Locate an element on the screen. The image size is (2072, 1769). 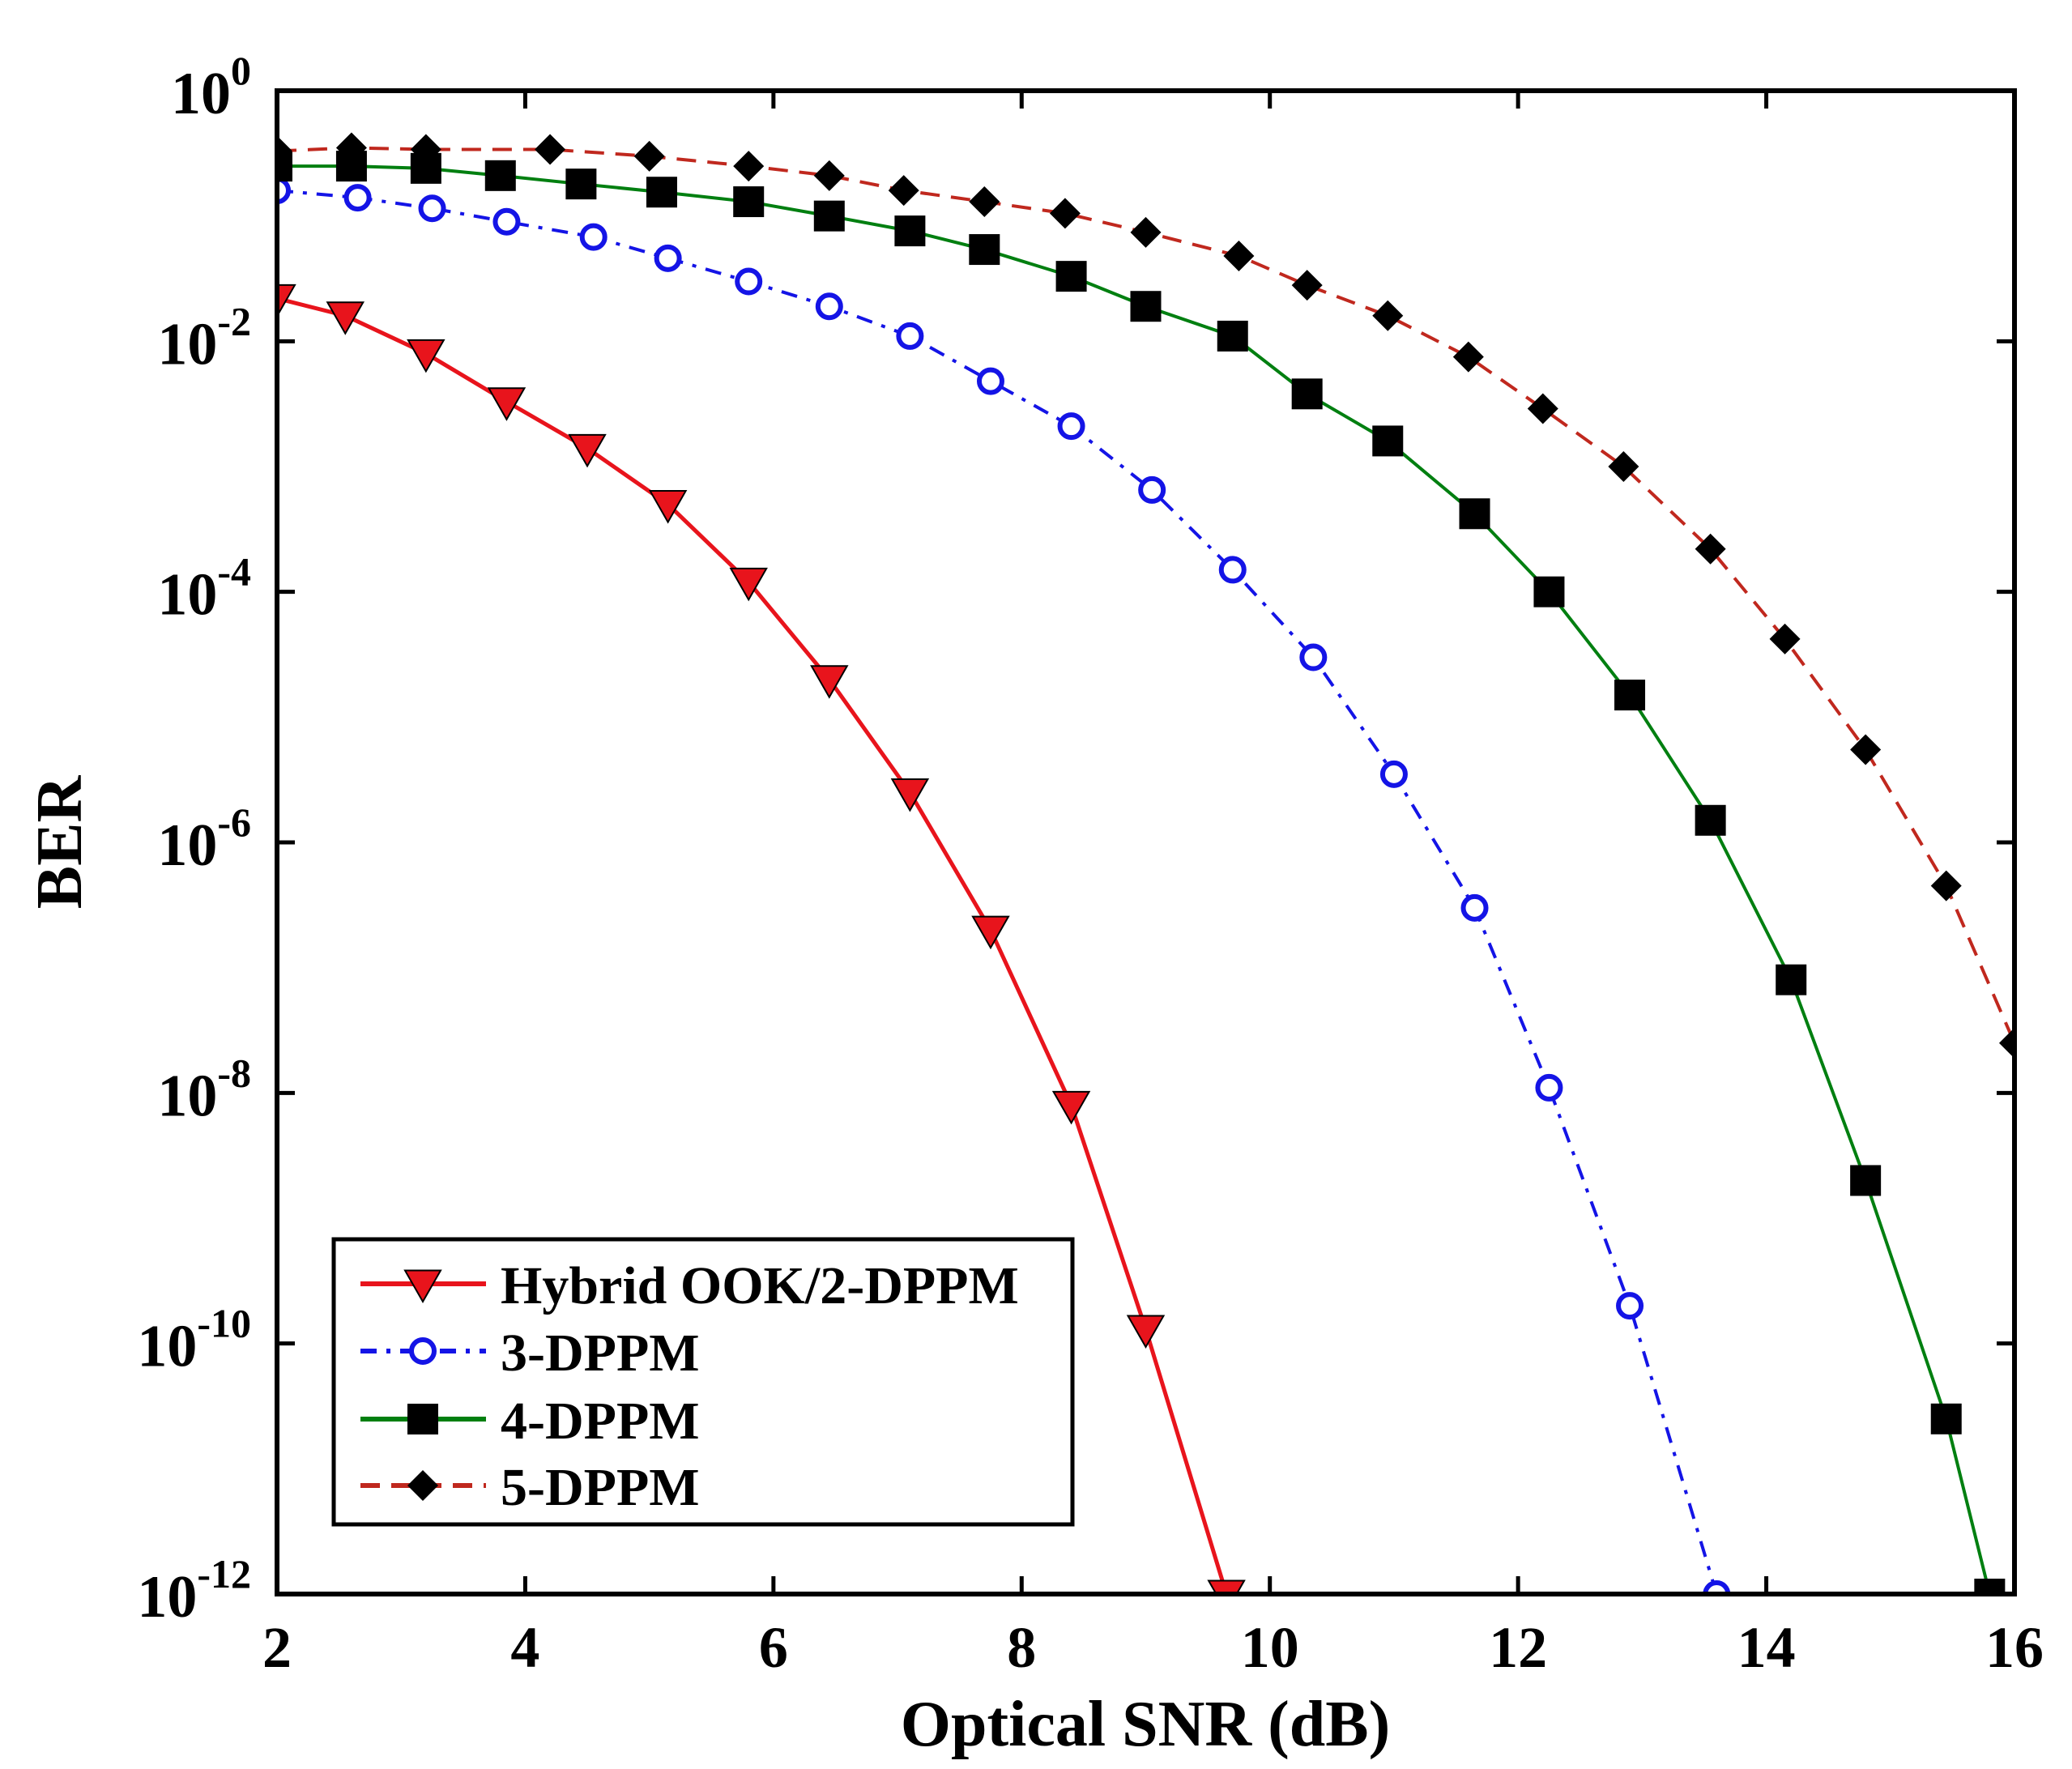
legend-label-hybrid-ook-2-dppm: Hybrid OOK/2-DPPM is located at coordinates (760, 1285).